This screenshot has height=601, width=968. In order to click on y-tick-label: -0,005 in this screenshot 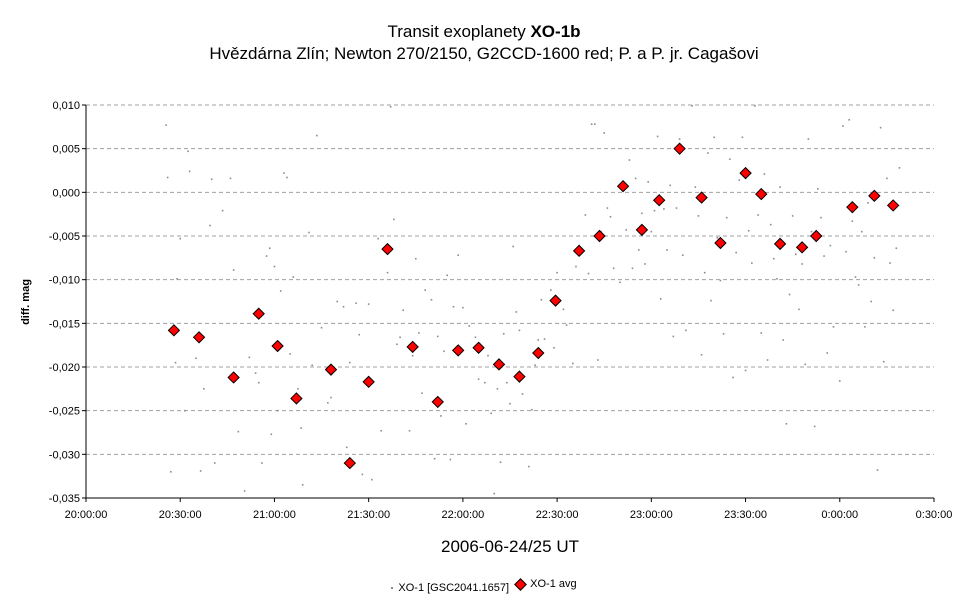, I will do `click(64, 237)`.